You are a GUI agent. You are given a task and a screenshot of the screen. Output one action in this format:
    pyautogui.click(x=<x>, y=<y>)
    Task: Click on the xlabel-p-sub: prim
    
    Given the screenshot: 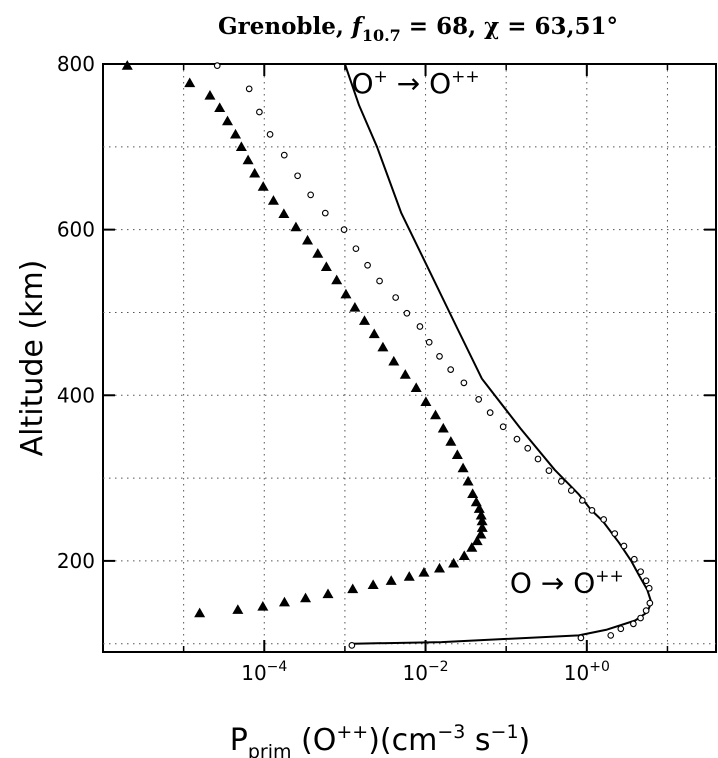 What is the action you would take?
    pyautogui.click(x=270, y=749)
    